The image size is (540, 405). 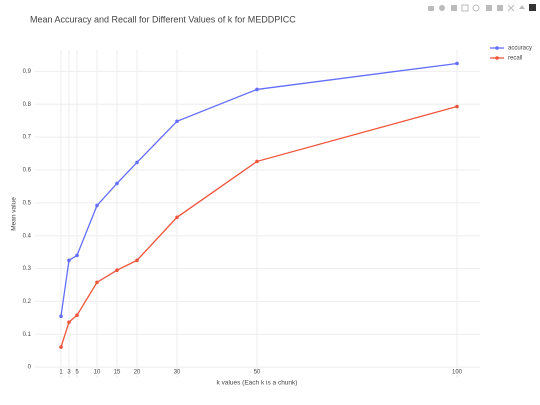 What do you see at coordinates (257, 373) in the screenshot?
I see `x-tick-label: 50` at bounding box center [257, 373].